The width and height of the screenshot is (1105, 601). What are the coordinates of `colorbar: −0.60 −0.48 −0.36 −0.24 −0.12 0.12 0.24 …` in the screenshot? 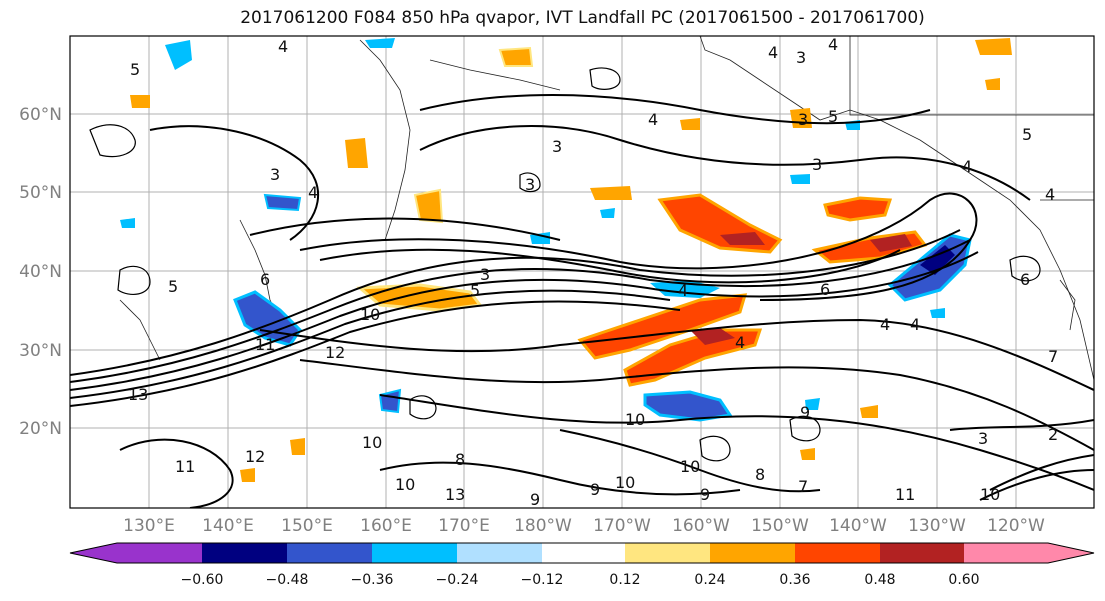 It's located at (582, 565).